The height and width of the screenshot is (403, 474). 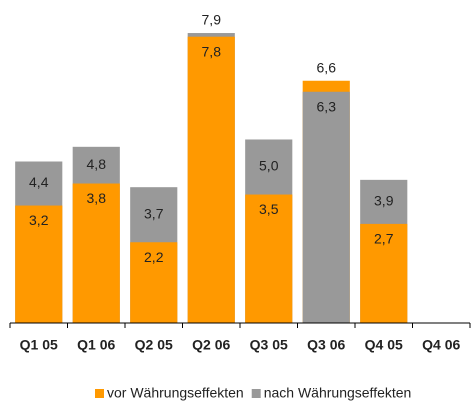 I want to click on value-label: 7,8, so click(x=212, y=51).